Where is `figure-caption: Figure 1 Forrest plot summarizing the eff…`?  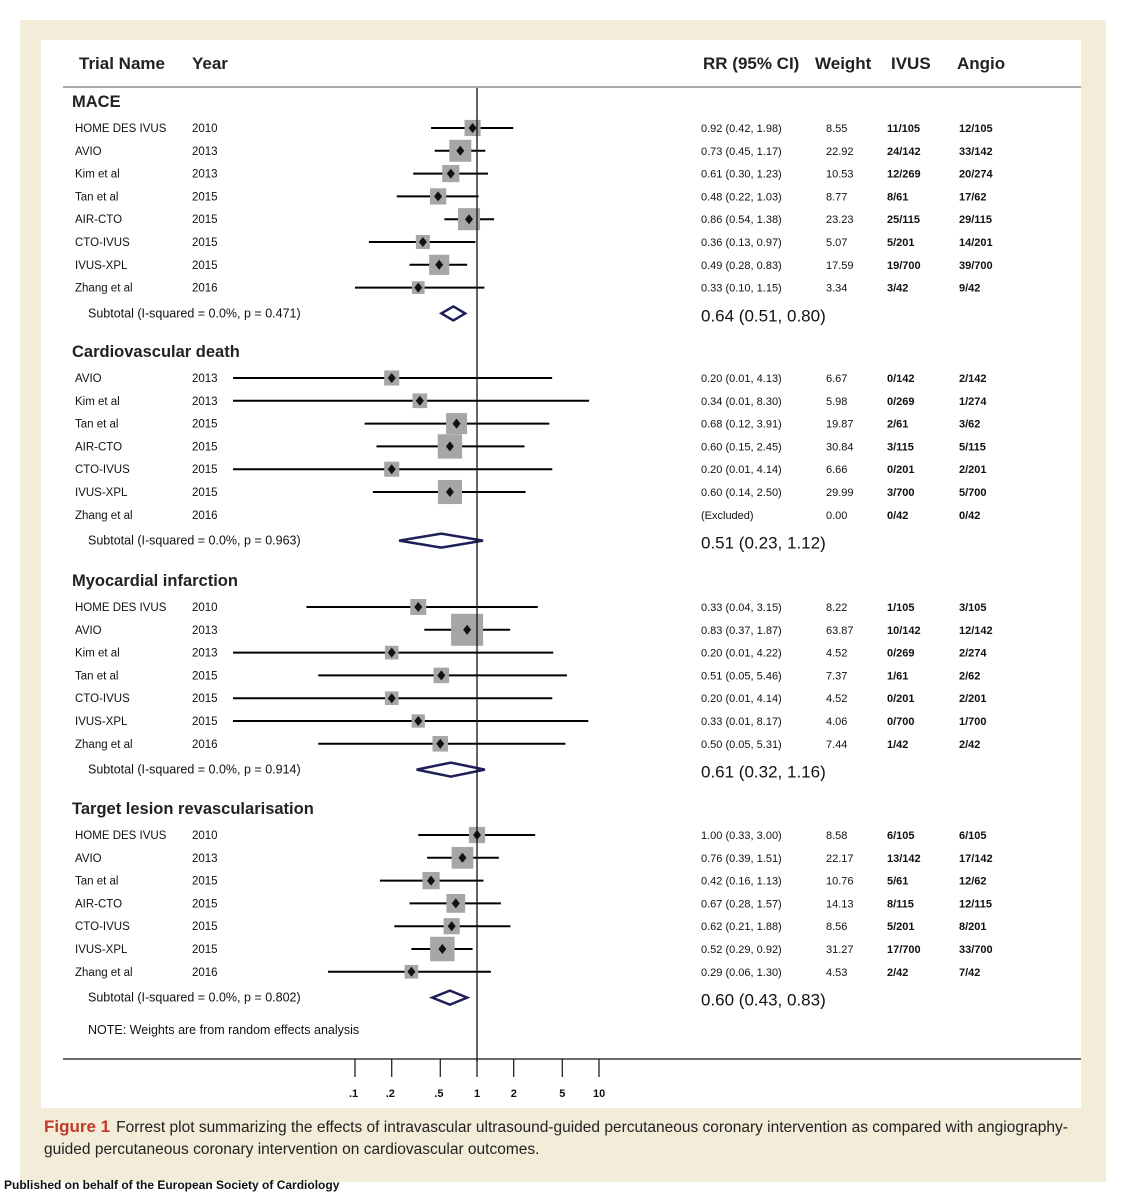 figure-caption: Figure 1 Forrest plot summarizing the eff… is located at coordinates (568, 1138).